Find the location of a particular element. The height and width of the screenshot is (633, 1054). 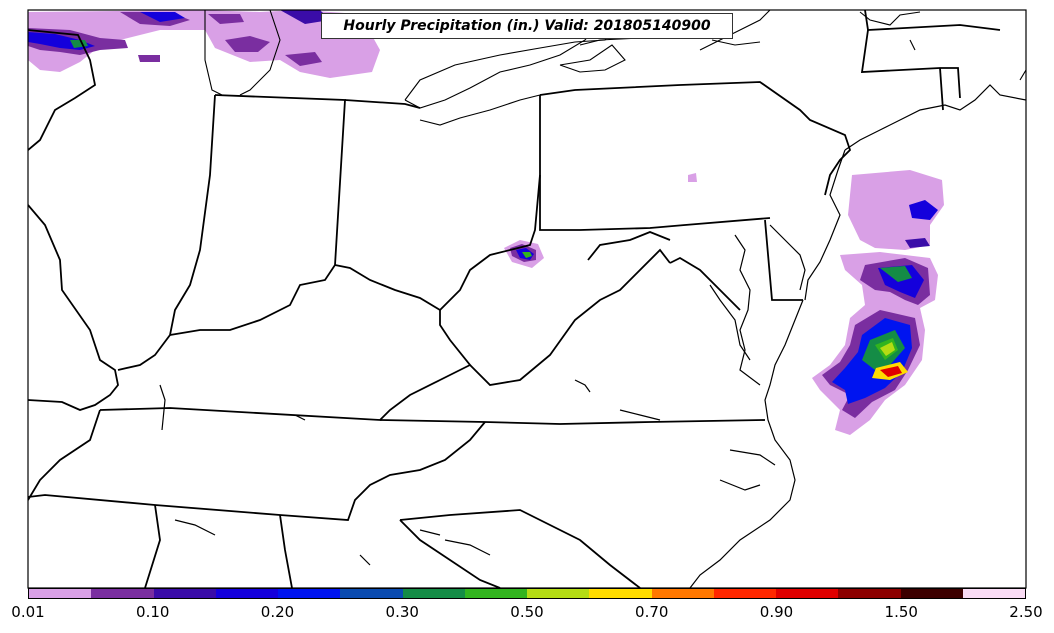

colorbar-tick-label: 1.50 is located at coordinates (901, 612).